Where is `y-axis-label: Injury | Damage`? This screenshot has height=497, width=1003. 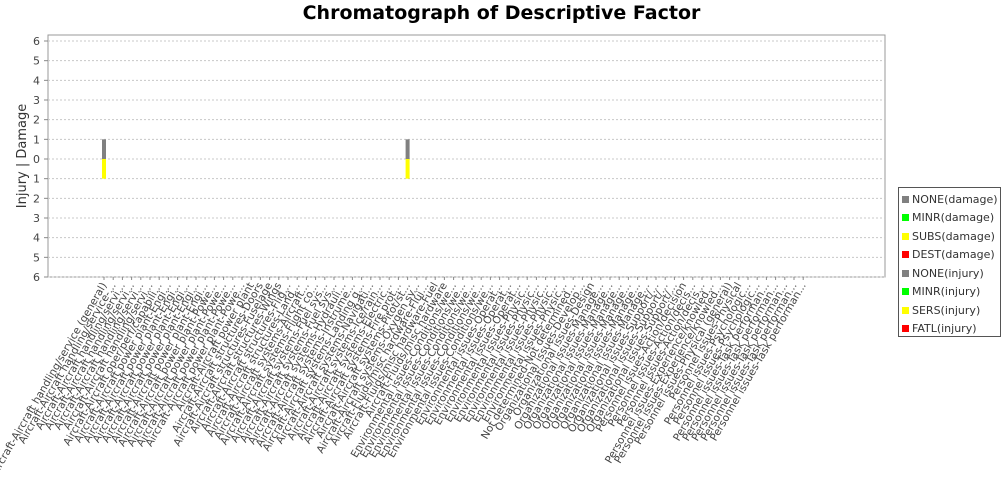
y-axis-label: Injury | Damage is located at coordinates (22, 156).